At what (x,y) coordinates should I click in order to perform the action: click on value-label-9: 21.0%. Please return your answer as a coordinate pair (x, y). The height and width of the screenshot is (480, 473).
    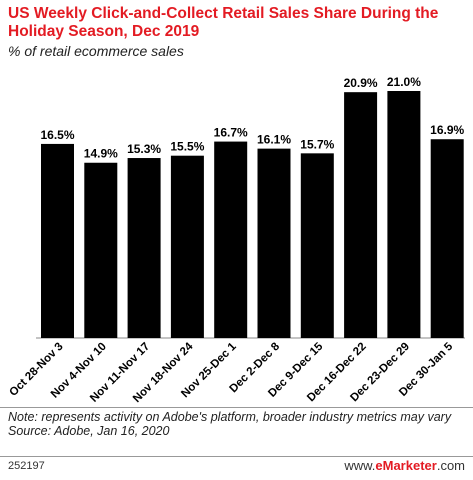
    Looking at the image, I should click on (404, 82).